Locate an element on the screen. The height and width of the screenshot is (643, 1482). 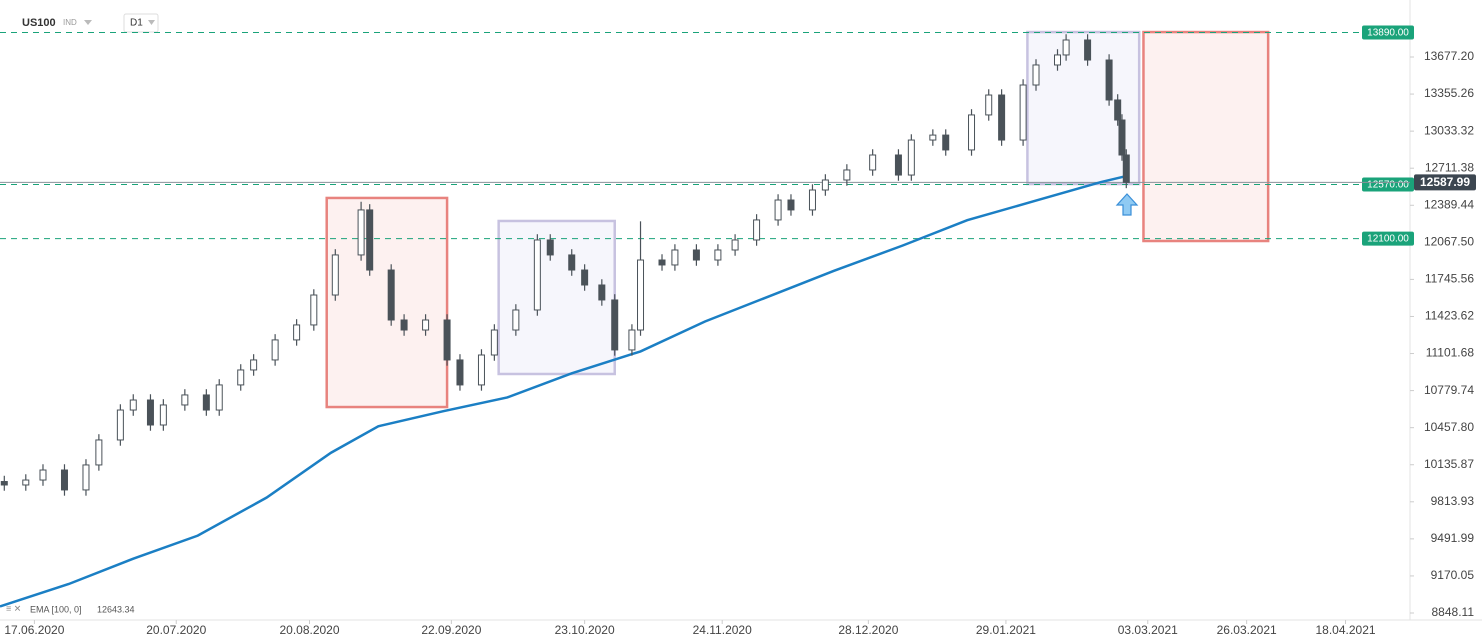
y-tick-label: 9813.93 is located at coordinates (1453, 501).